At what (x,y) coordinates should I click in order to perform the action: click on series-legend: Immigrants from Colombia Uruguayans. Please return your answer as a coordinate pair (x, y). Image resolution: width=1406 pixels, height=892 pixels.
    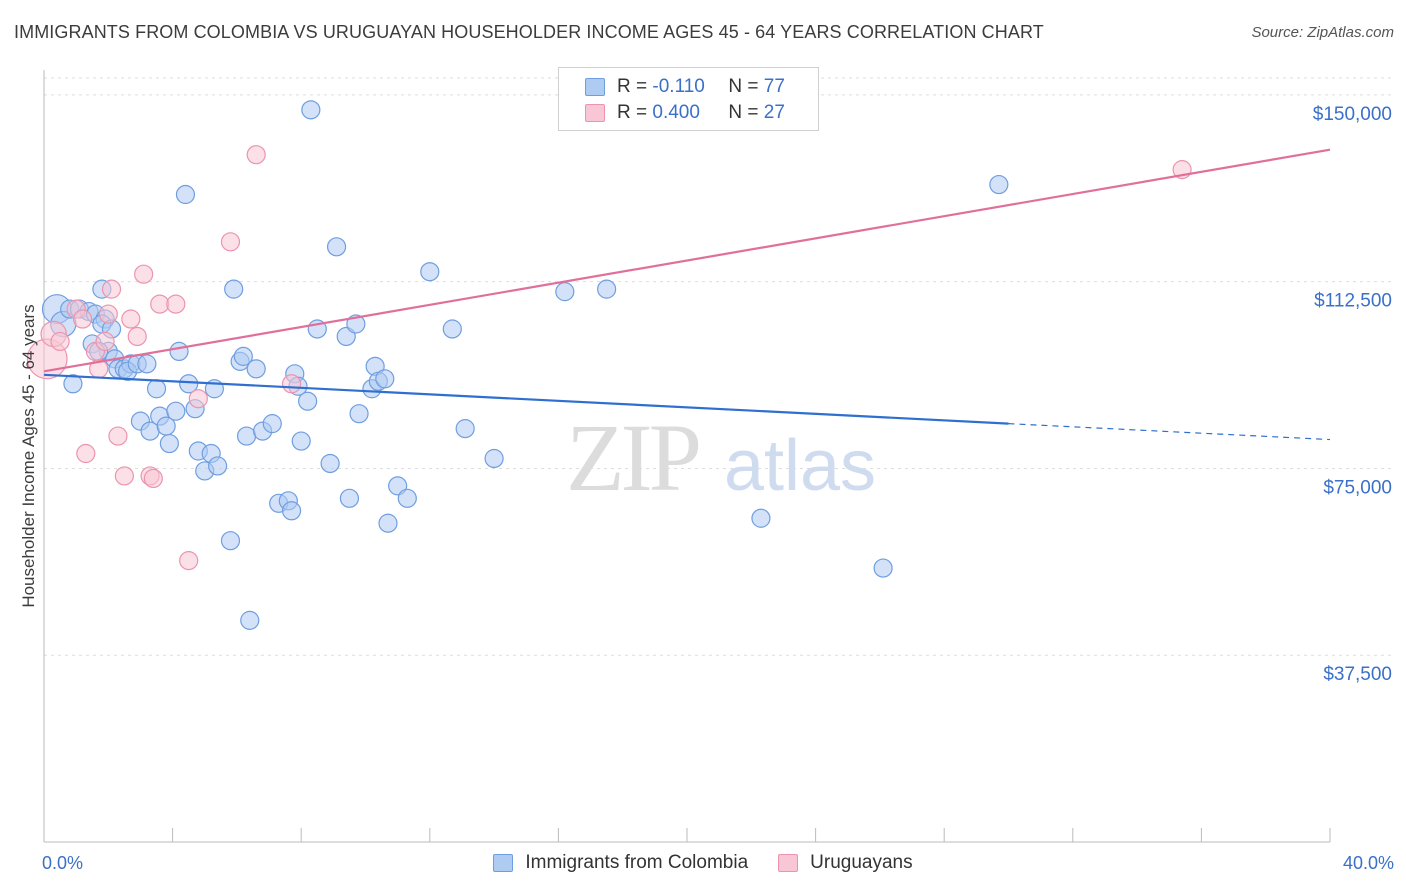
    Looking at the image, I should click on (703, 863).